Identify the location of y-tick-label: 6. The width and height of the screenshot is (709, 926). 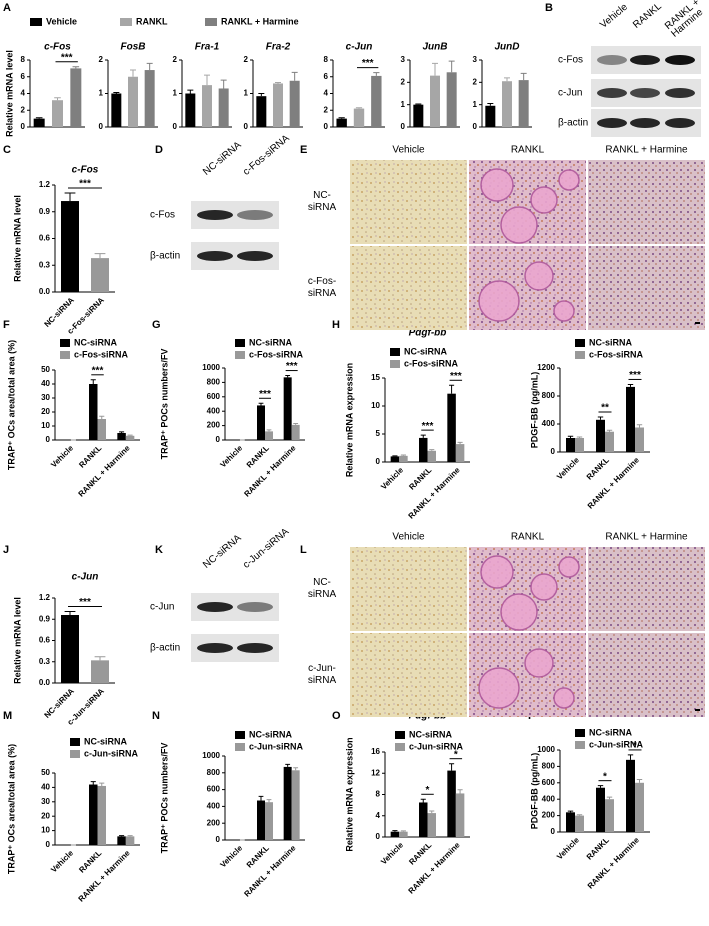
(23, 76).